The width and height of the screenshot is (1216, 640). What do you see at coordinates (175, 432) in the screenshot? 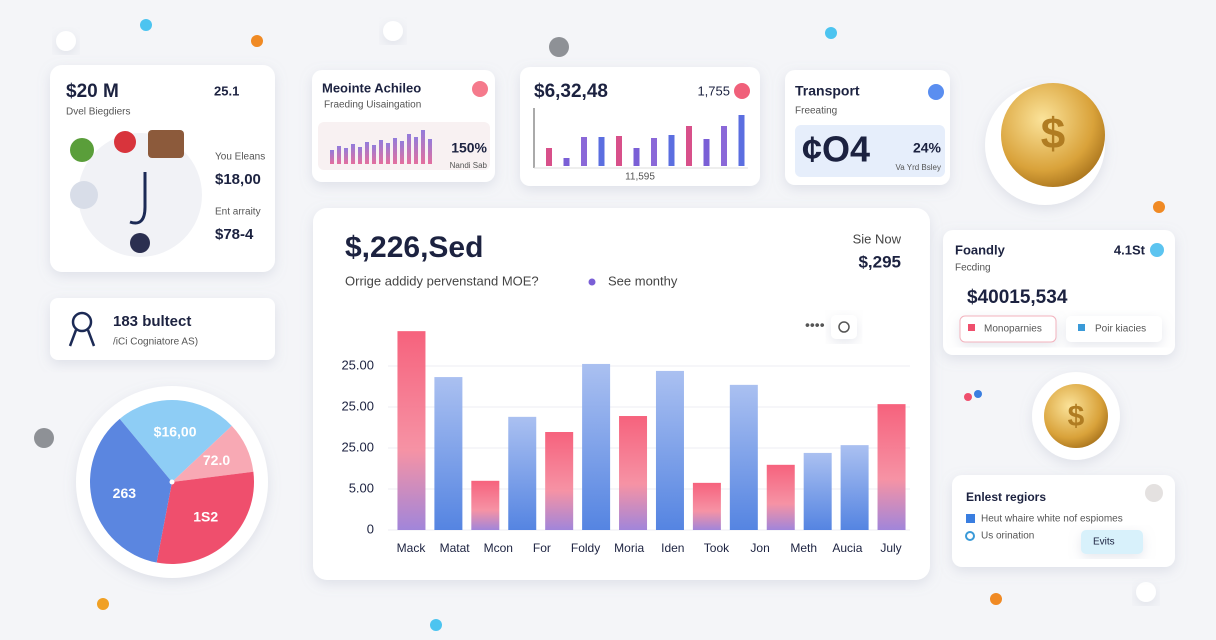
I see `pie-label: $16,00` at bounding box center [175, 432].